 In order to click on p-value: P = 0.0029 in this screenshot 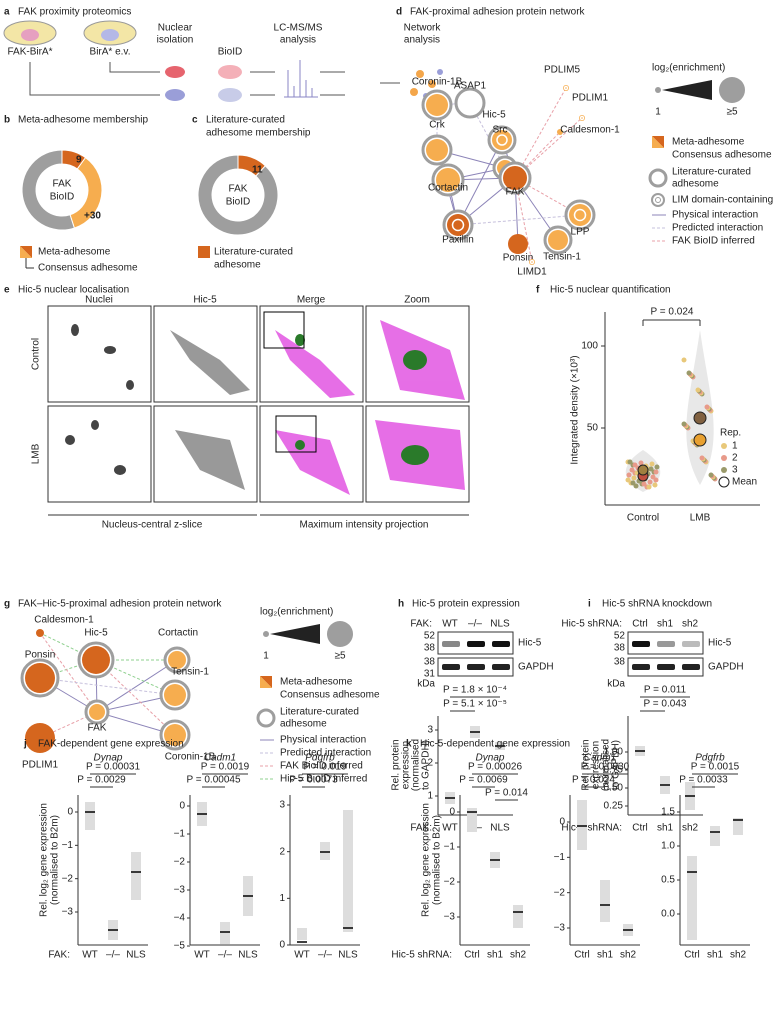, I will do `click(101, 780)`.